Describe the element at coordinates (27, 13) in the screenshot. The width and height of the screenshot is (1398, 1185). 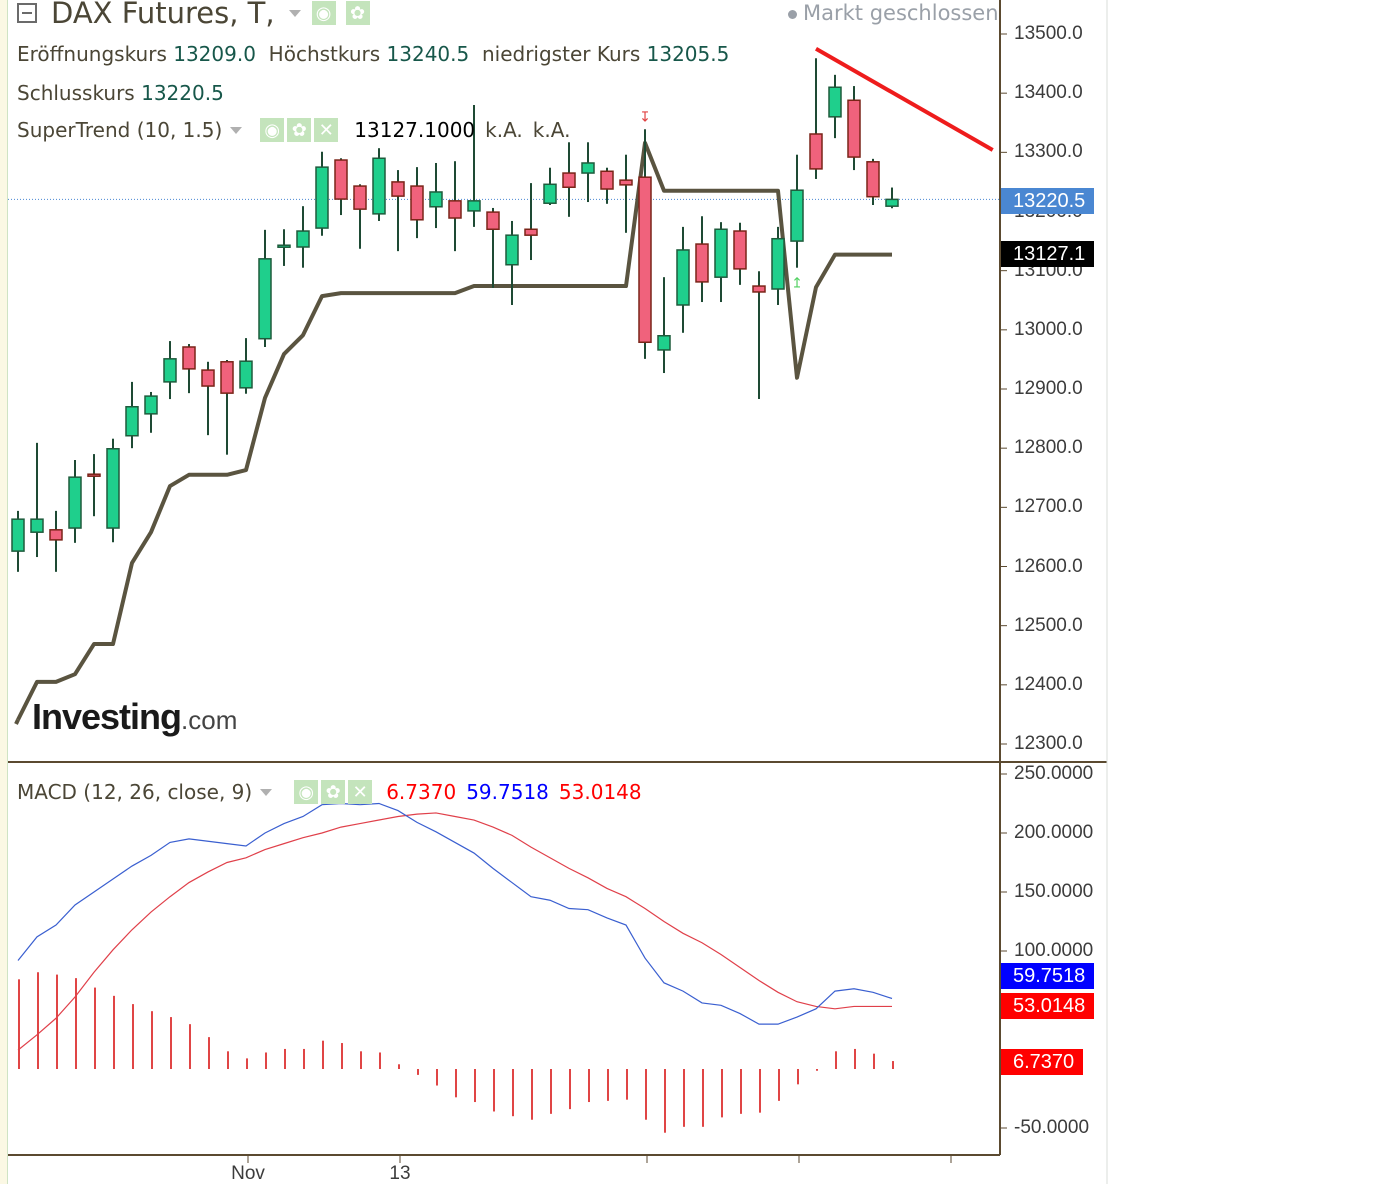
I see `collapse-icon` at that location.